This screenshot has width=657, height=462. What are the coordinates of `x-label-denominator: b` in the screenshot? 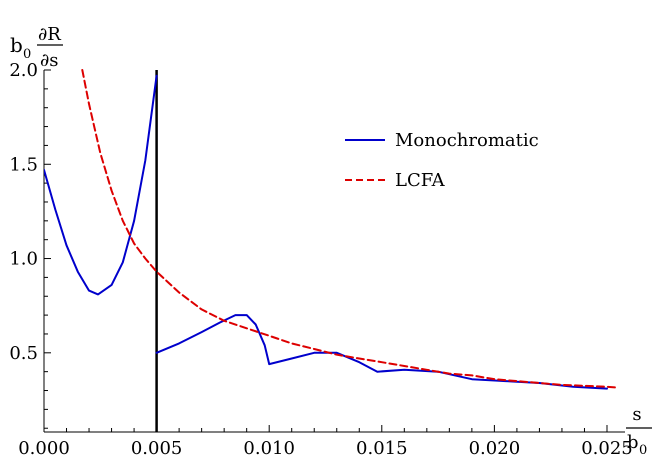 It's located at (633, 442).